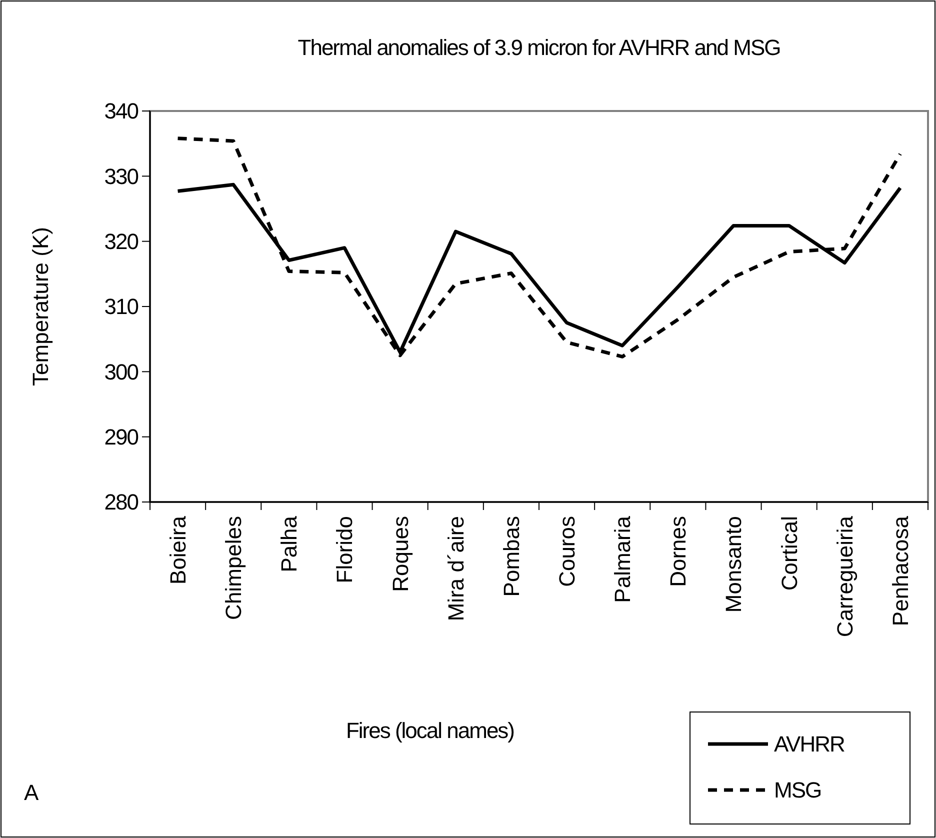  I want to click on x-tick-label: Cortical, so click(789, 553).